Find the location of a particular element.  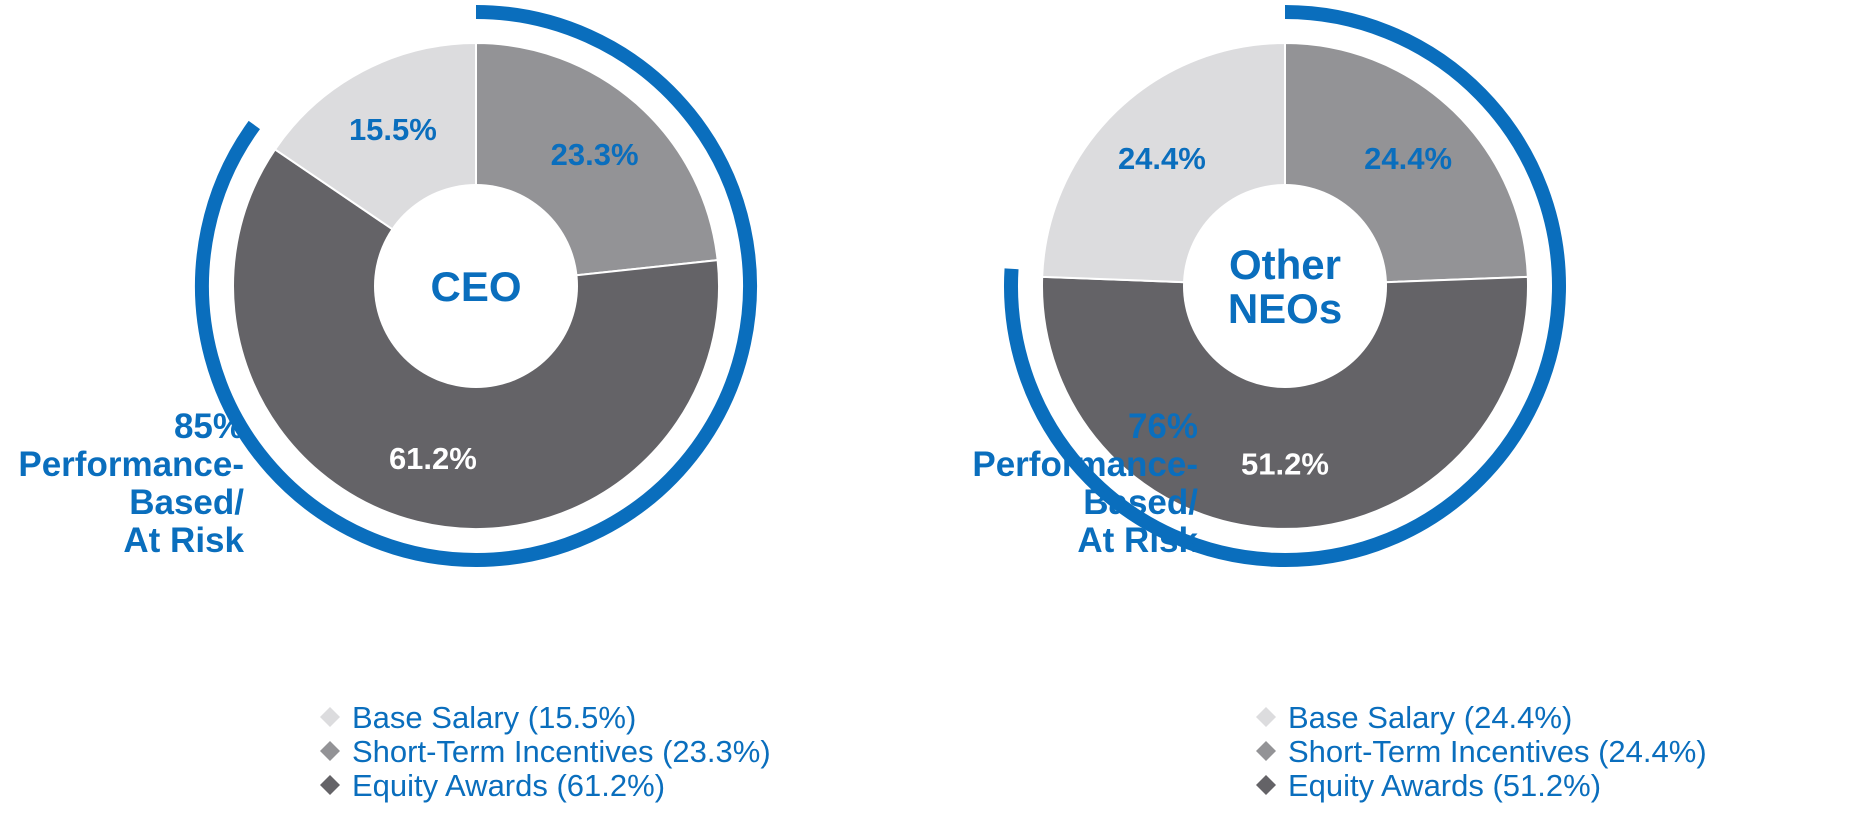

legend-label: Equity Awards (61.2%) is located at coordinates (508, 785).